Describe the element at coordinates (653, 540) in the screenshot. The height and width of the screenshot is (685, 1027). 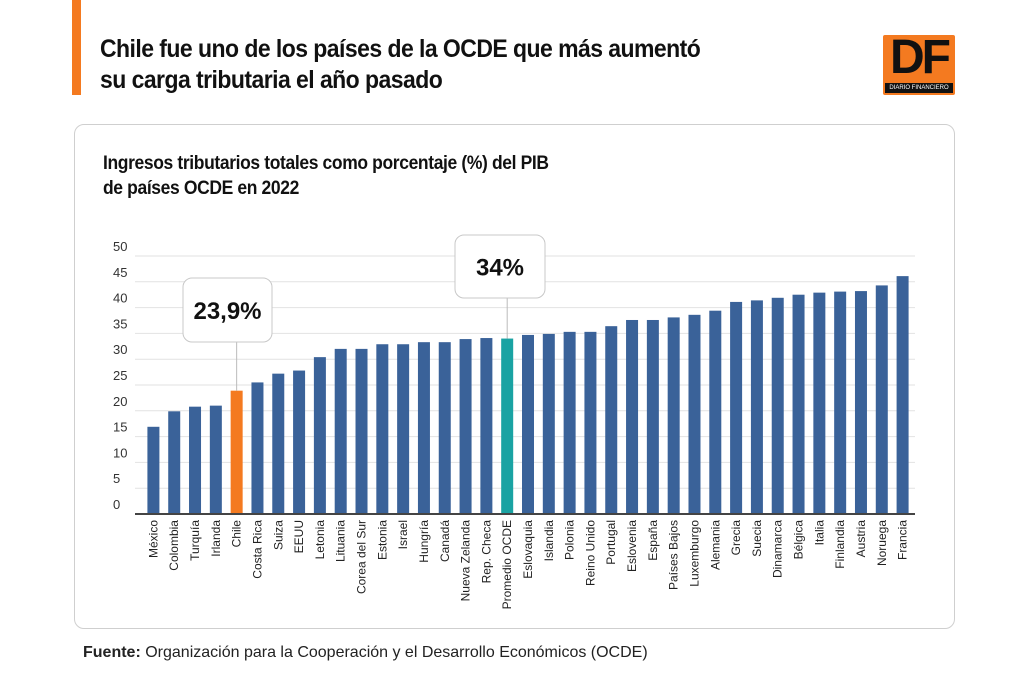
I see `x-tick-label: España` at that location.